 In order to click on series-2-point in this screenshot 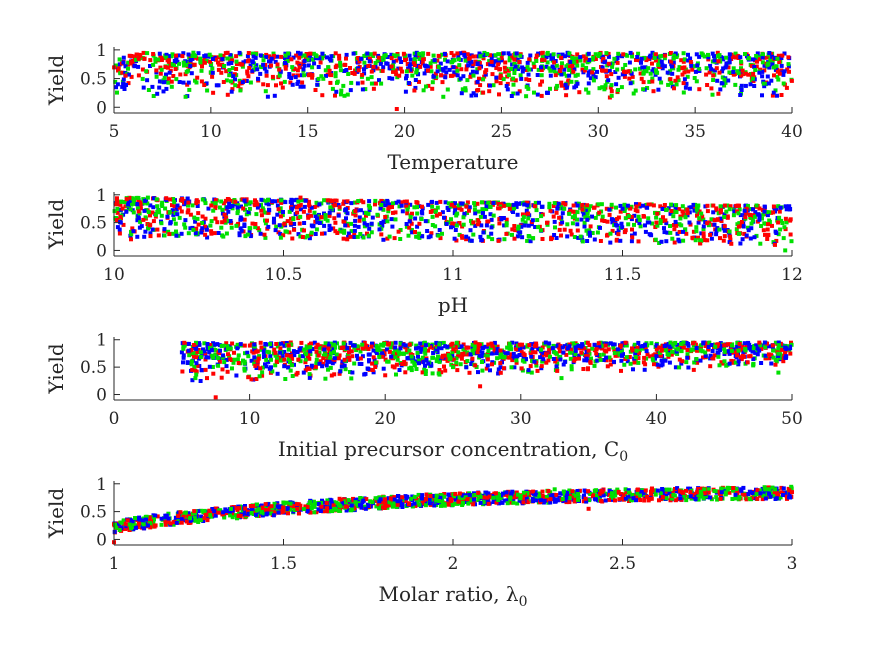, I will do `click(147, 197)`.